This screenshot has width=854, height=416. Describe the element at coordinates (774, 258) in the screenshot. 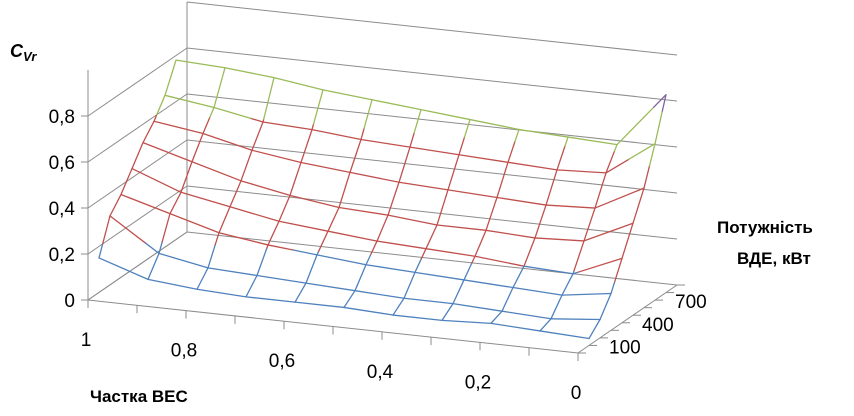

I see `y-axis-title-line2: ВДЕ, кВт` at that location.